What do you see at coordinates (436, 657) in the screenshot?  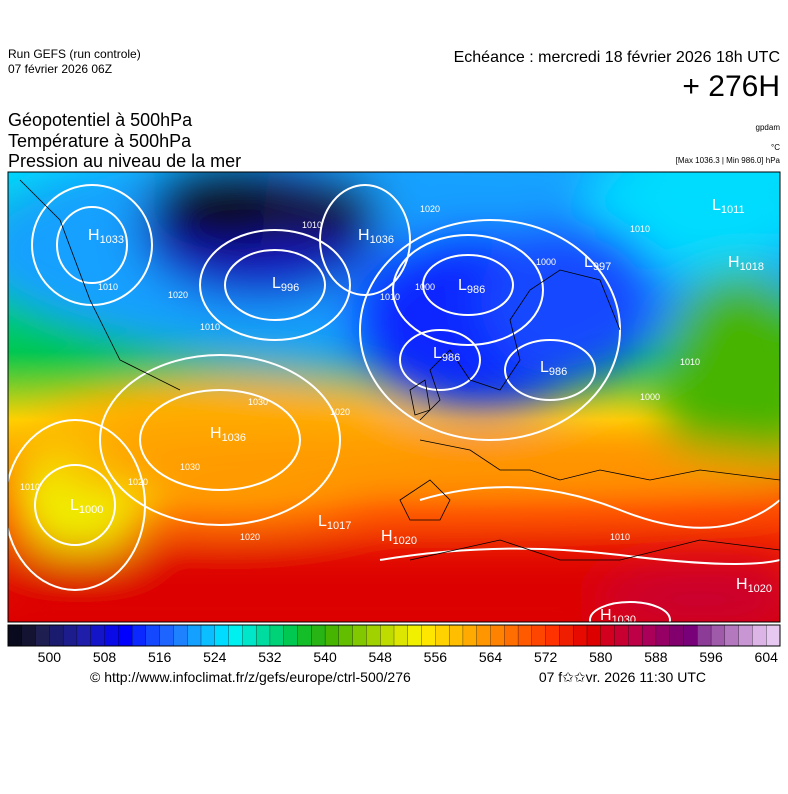 I see `colorbar-tick-label: 556` at bounding box center [436, 657].